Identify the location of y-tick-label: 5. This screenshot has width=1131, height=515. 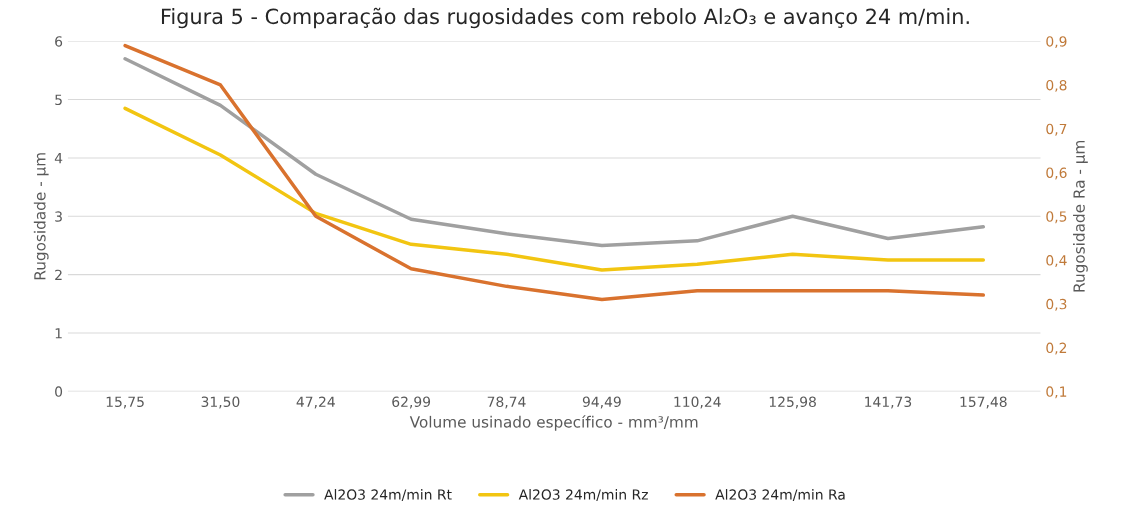
(58, 100).